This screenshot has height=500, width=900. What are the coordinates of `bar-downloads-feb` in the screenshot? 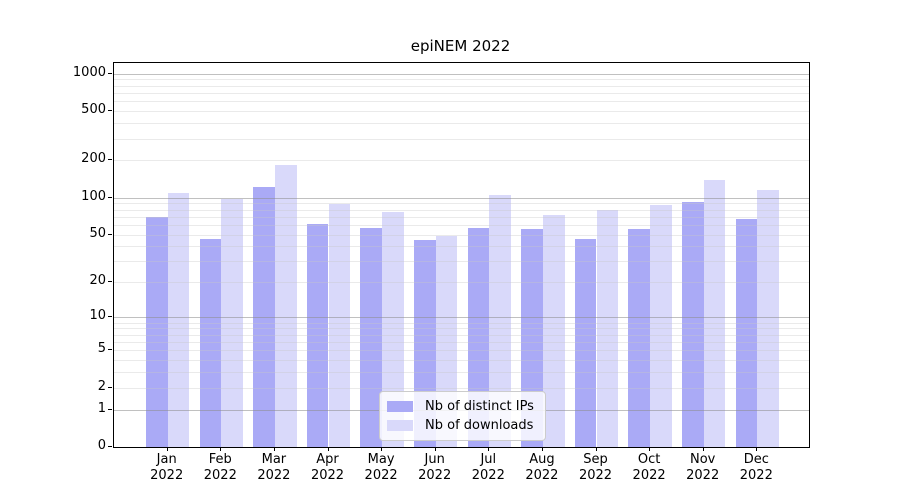 It's located at (232, 322).